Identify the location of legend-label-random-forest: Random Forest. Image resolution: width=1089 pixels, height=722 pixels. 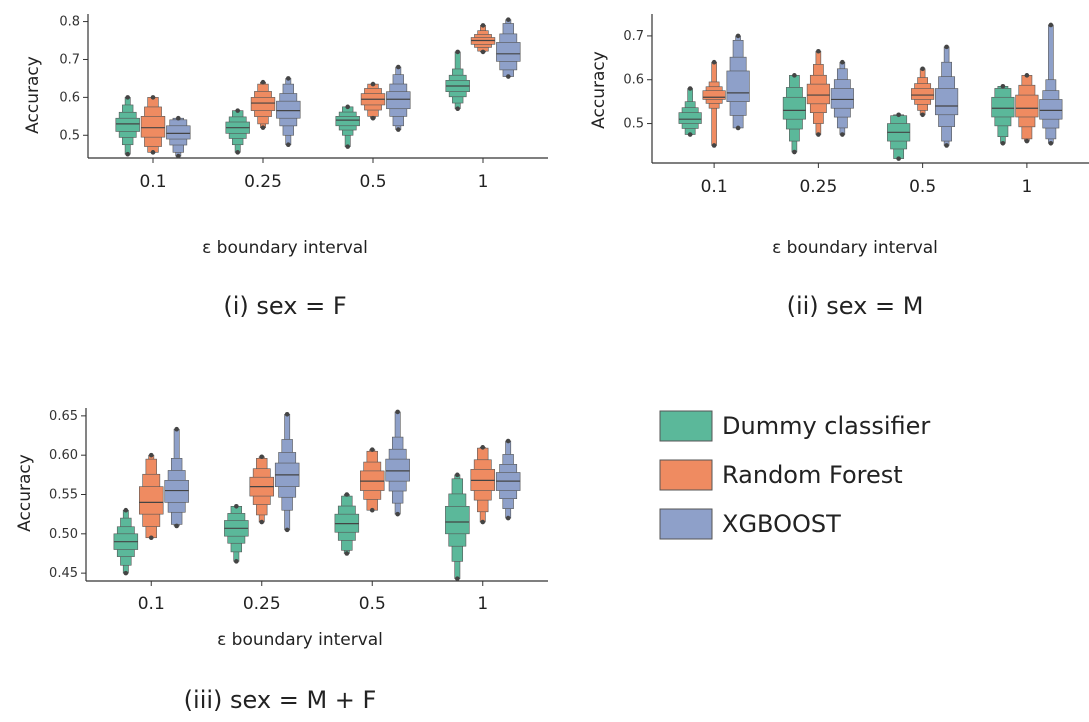
(812, 475).